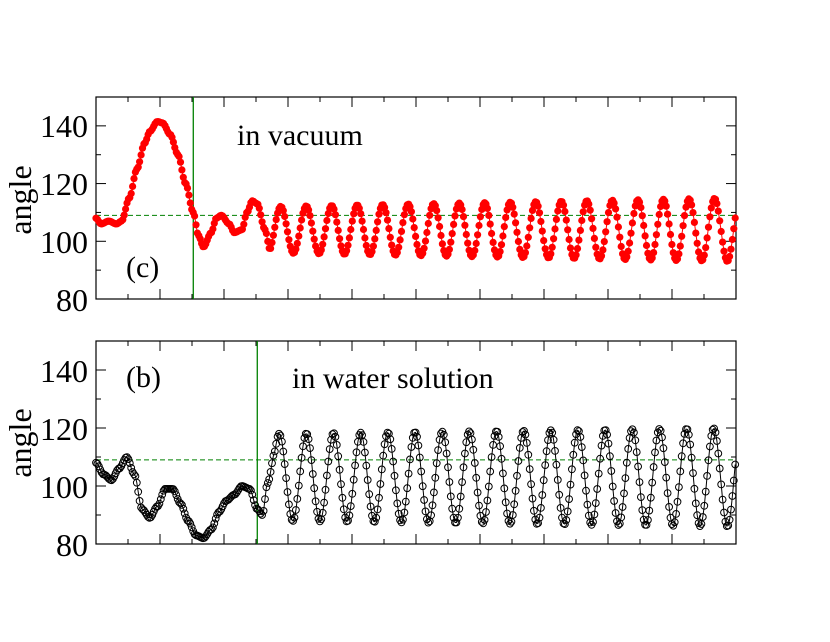 This screenshot has width=830, height=642. I want to click on panel-c-ytick-label: 140, so click(64, 126).